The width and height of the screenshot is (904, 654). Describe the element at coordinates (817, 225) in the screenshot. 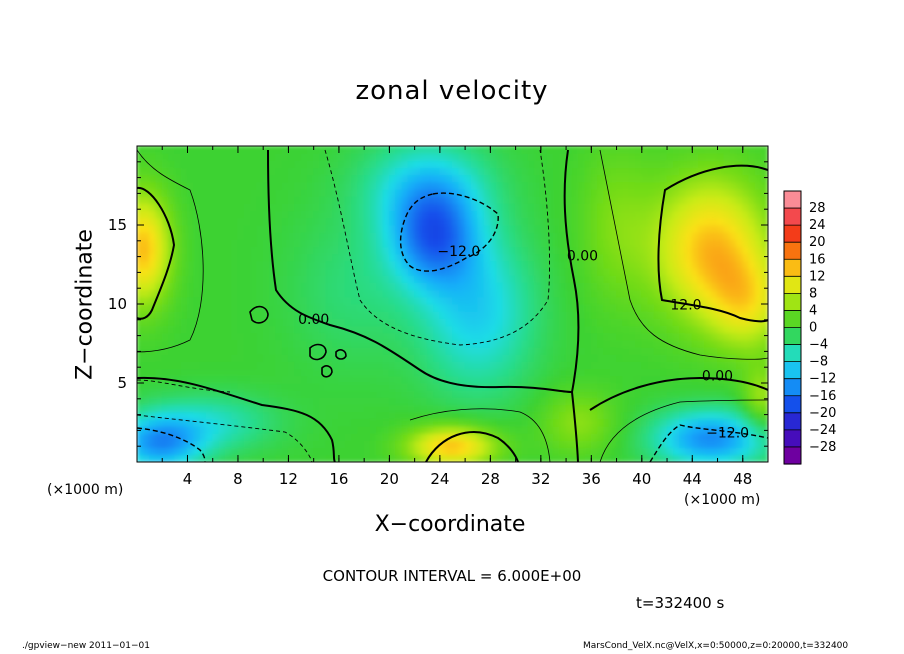

I see `colorbar-label: 24` at that location.